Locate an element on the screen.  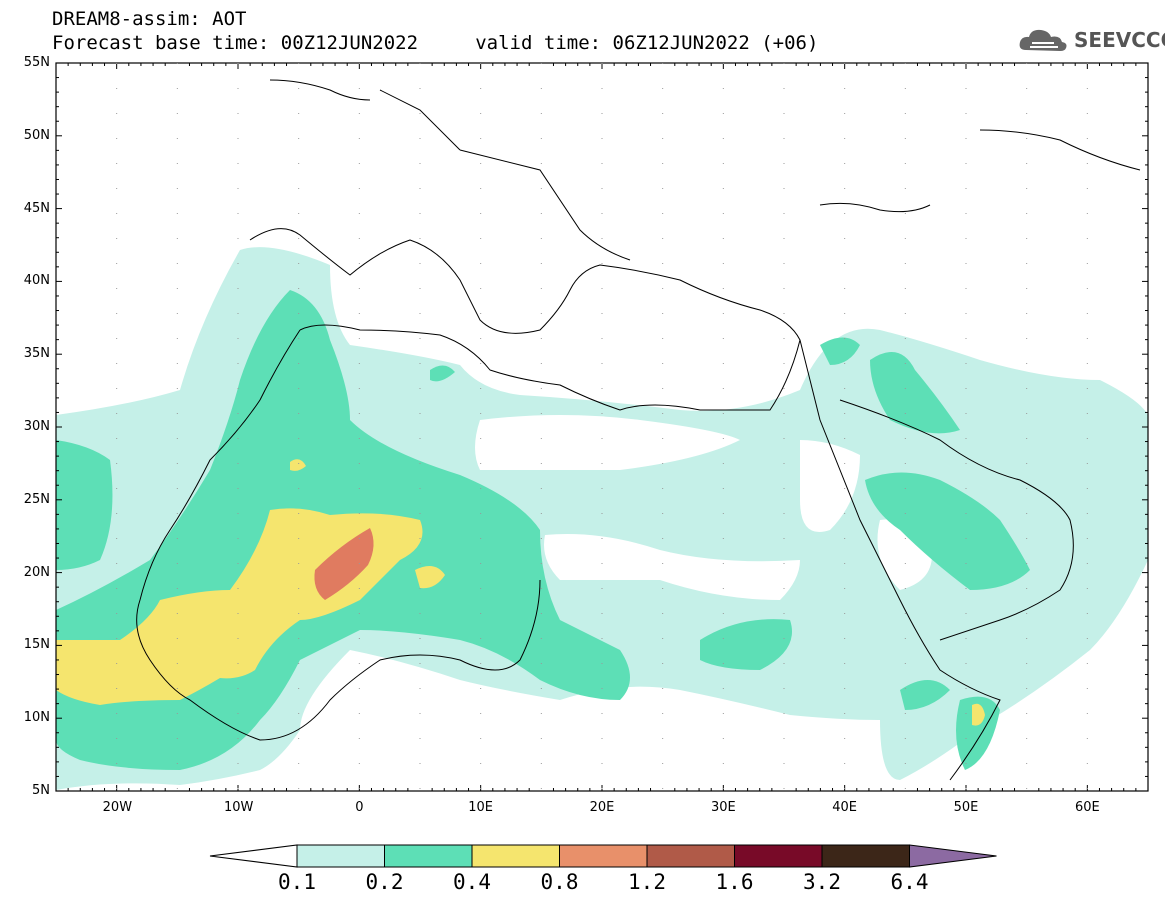
lat-label: 50N is located at coordinates (36, 135).